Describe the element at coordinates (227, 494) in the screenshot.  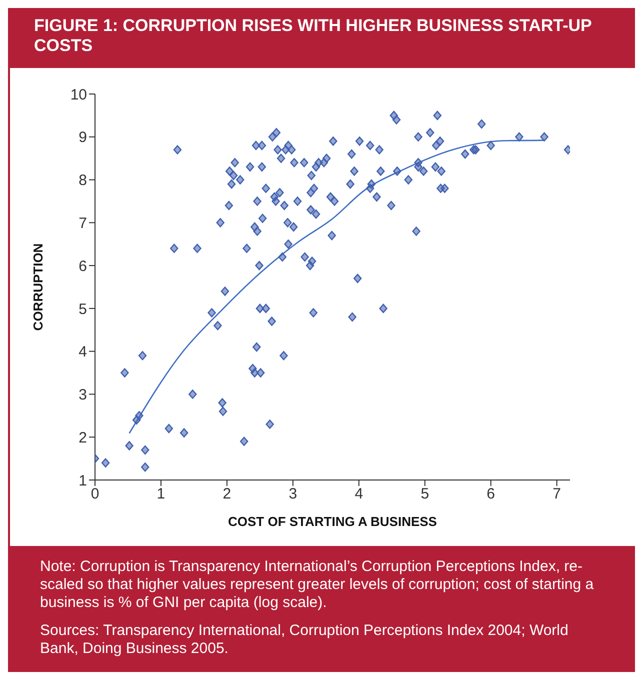
I see `x-tick-label: 2` at that location.